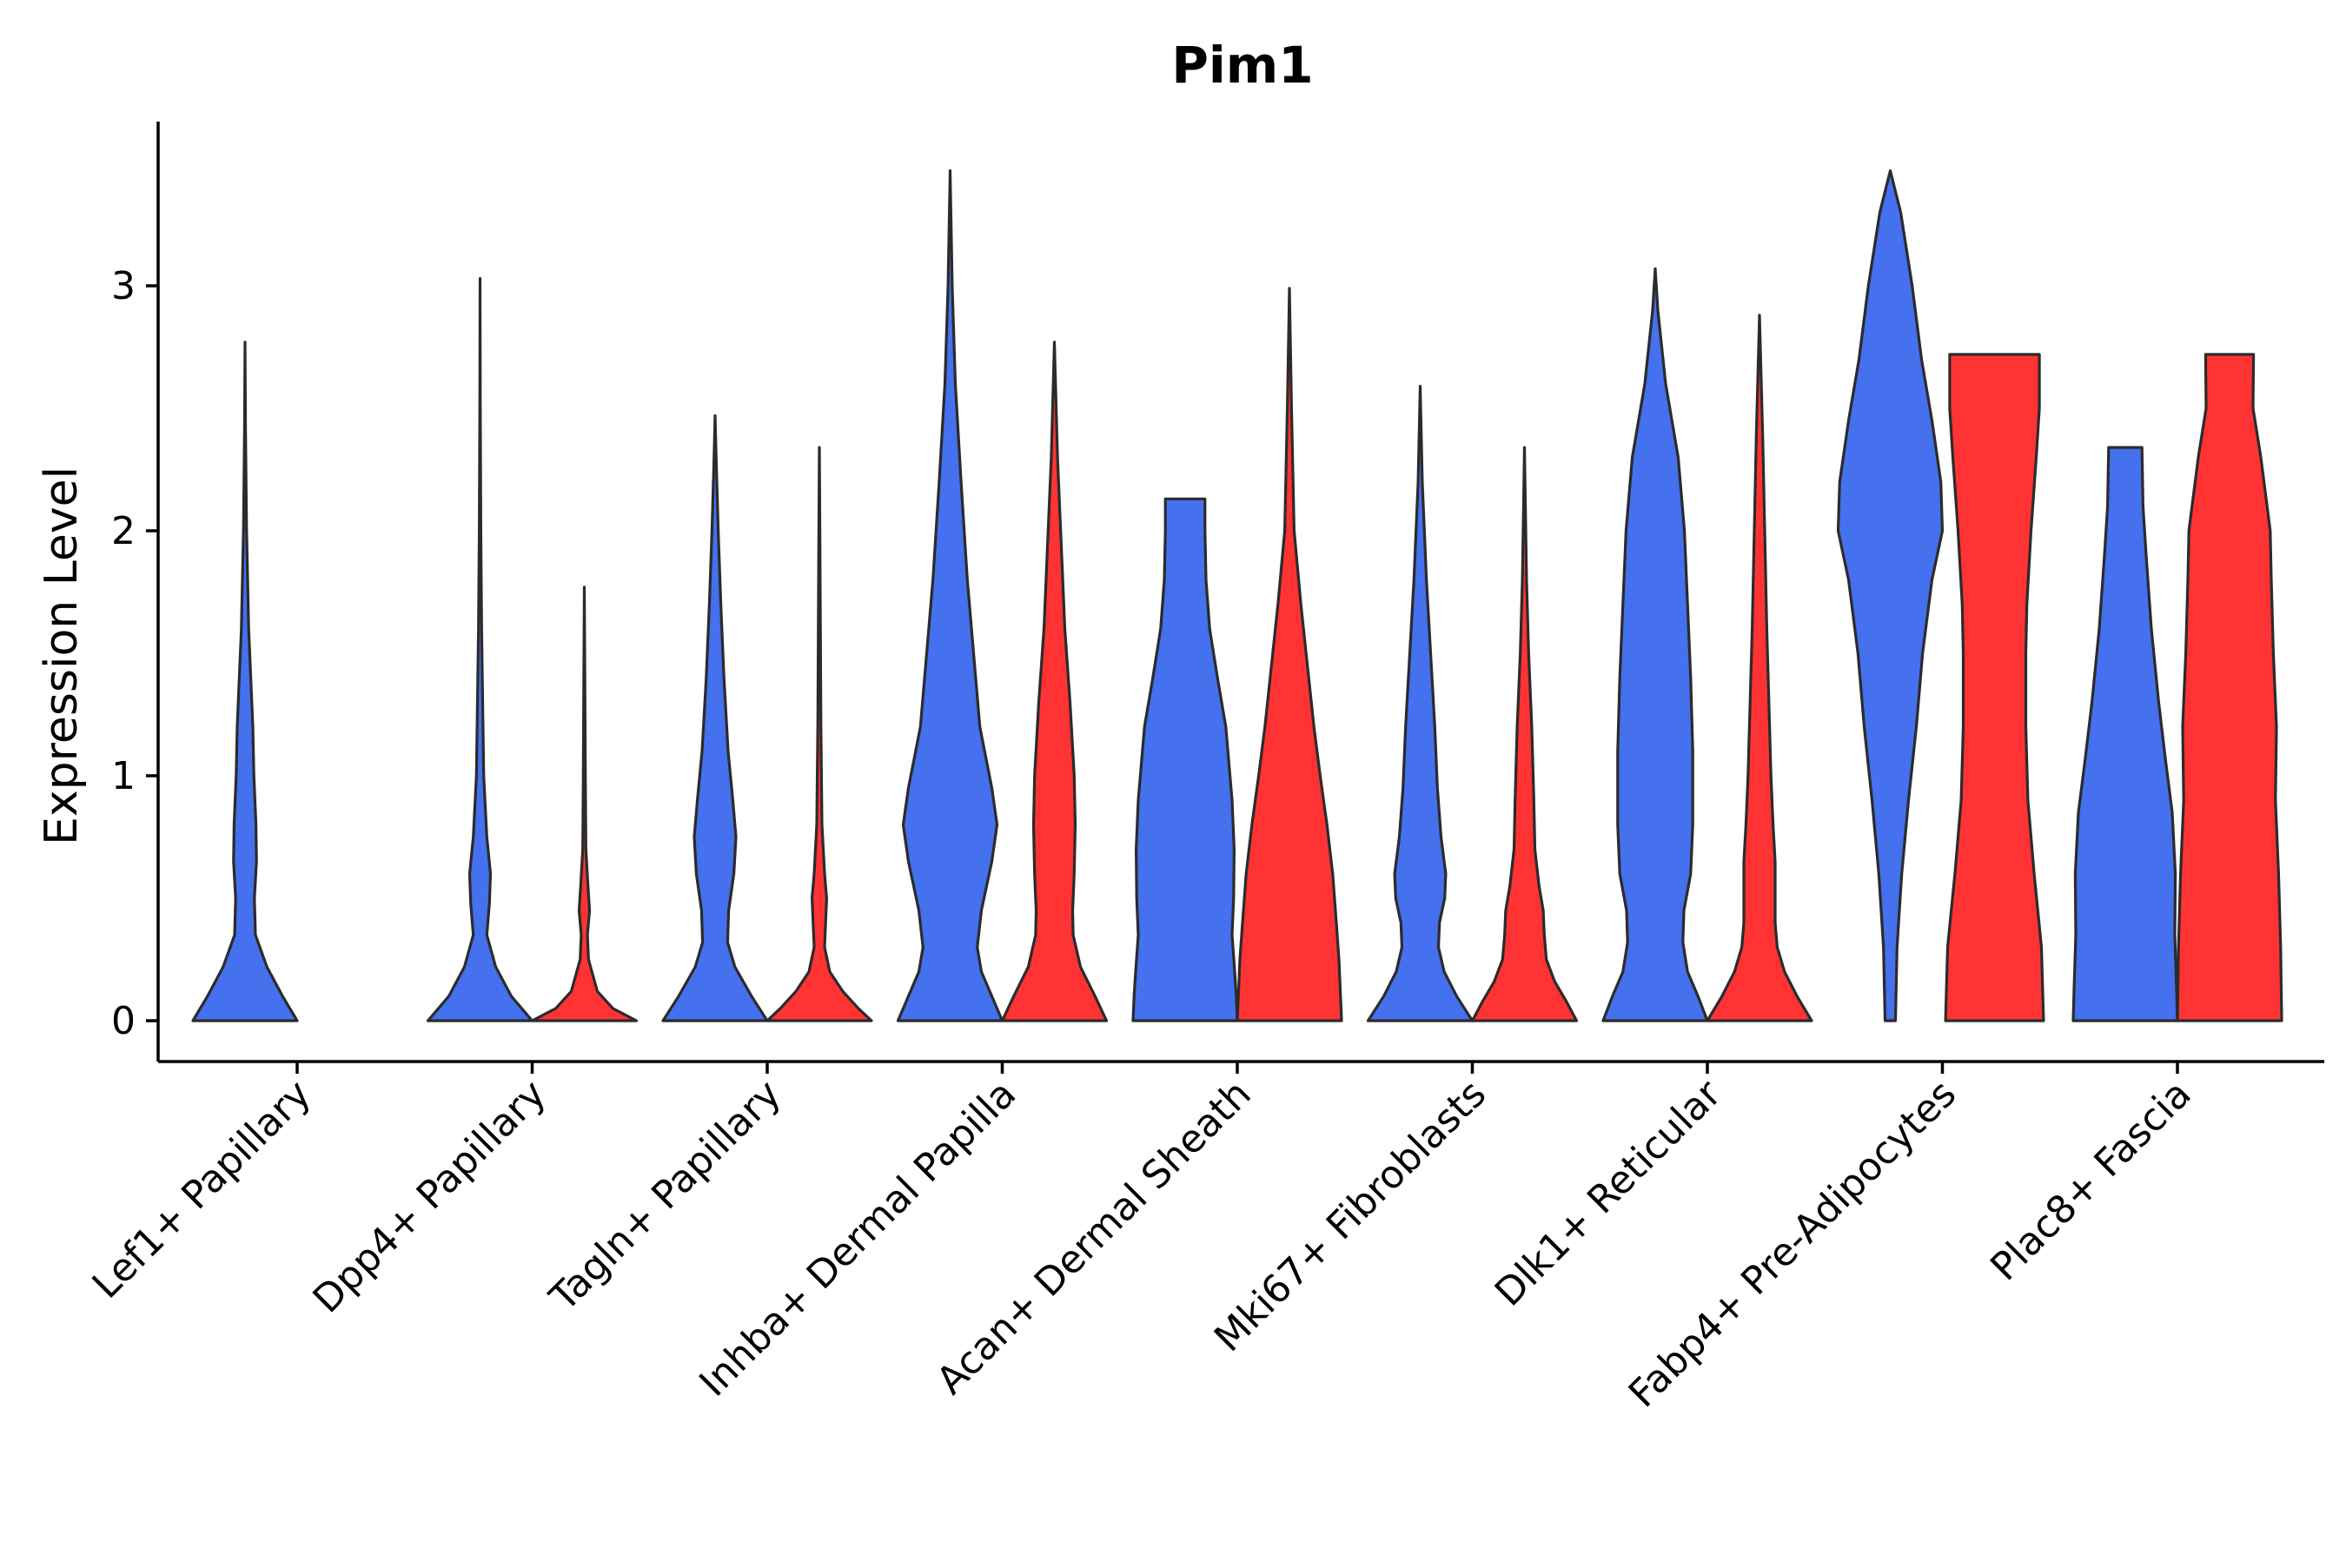 This screenshot has height=1568, width=2346. Describe the element at coordinates (1185, 759) in the screenshot. I see `violin-5-a` at that location.